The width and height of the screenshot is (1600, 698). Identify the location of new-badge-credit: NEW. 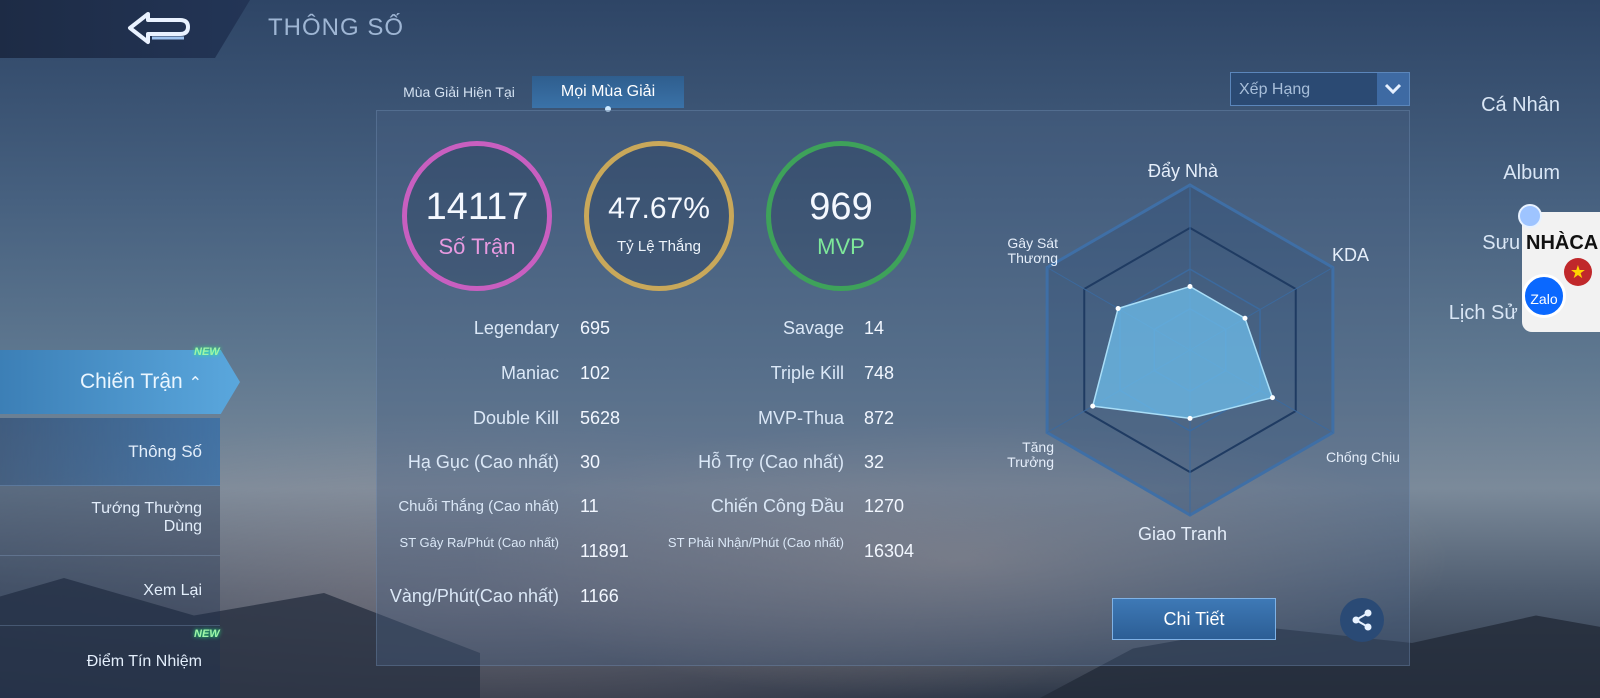
(207, 634).